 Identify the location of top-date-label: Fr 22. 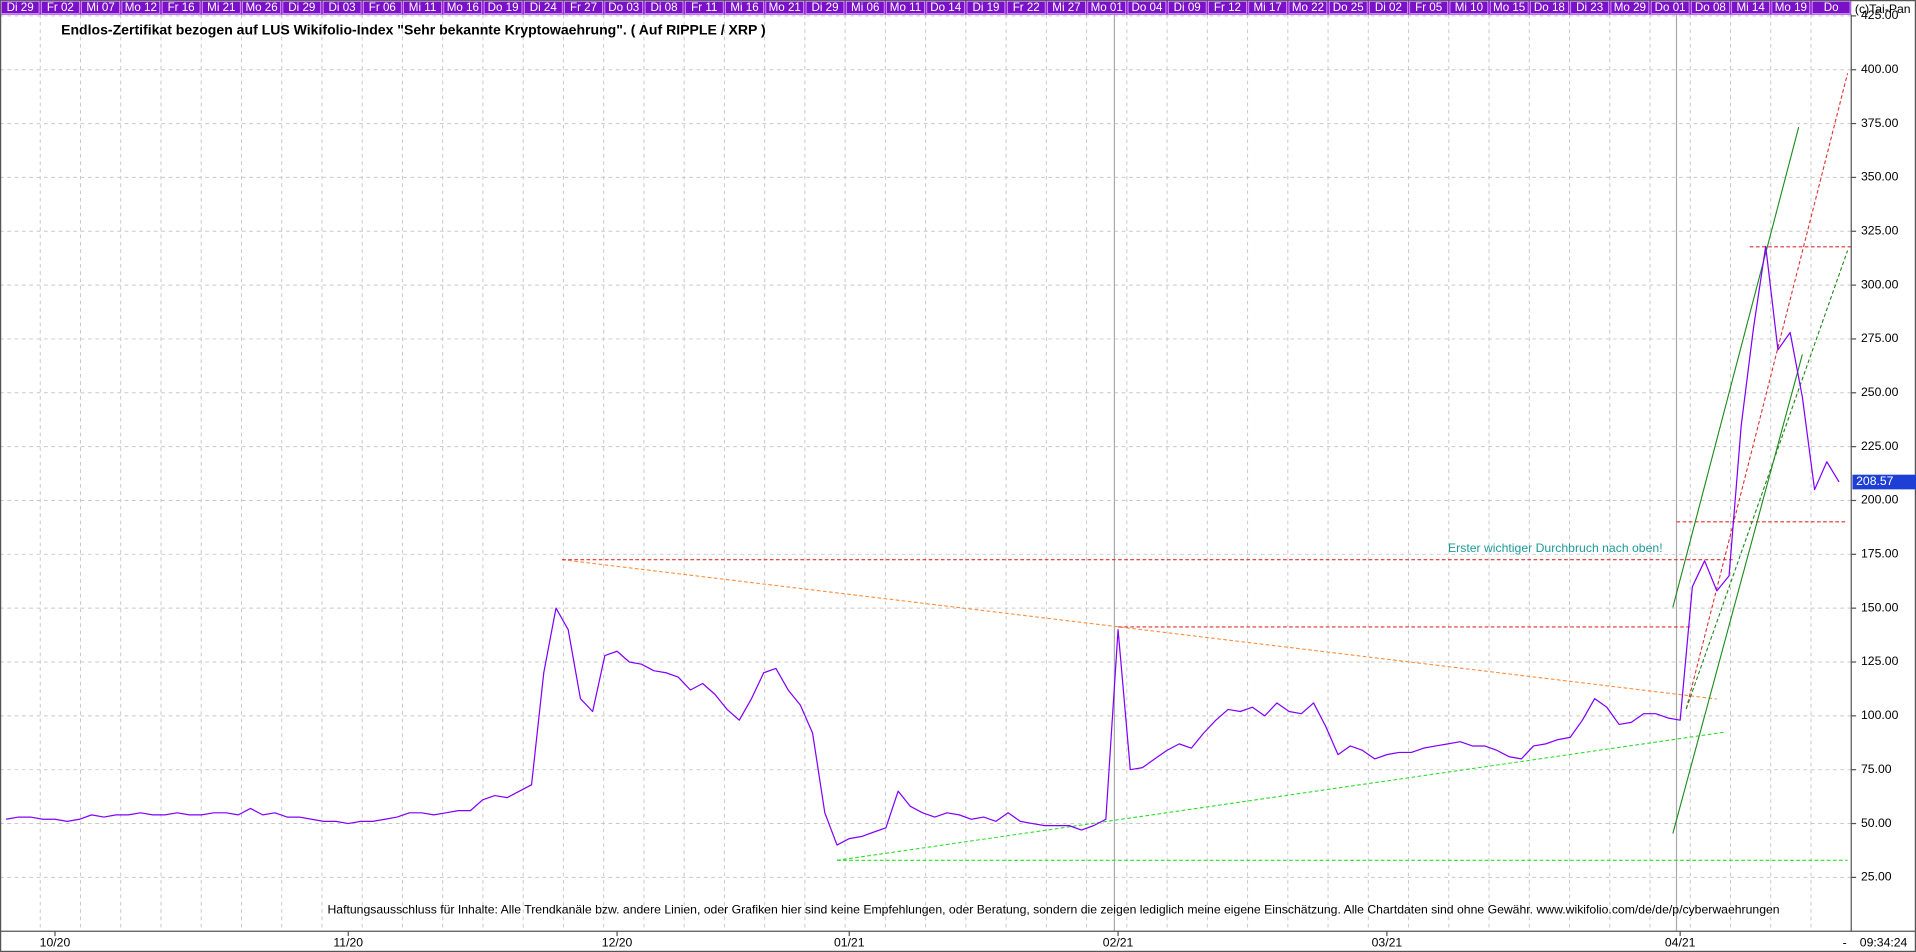
(1026, 7).